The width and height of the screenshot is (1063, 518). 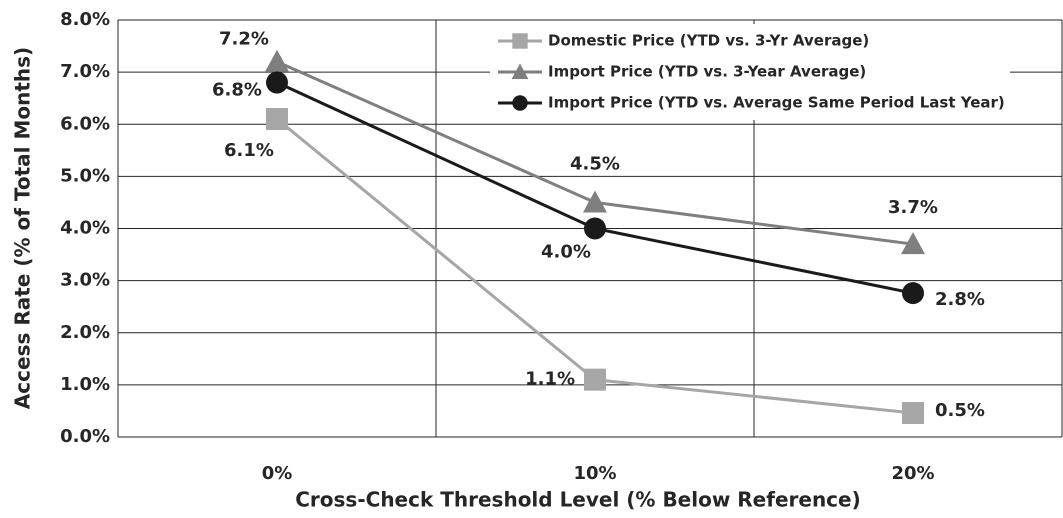 I want to click on y-tick-label: 3.0%, so click(x=85, y=280).